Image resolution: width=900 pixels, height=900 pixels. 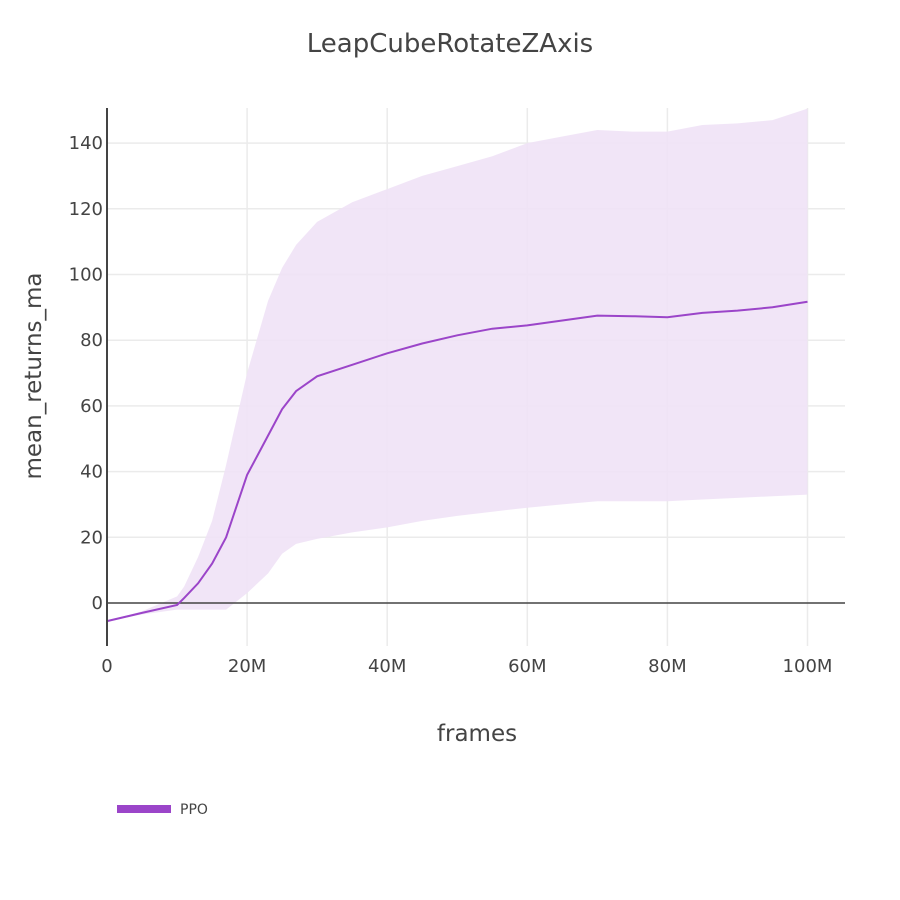 I want to click on svg-text: 60, so click(x=91, y=406).